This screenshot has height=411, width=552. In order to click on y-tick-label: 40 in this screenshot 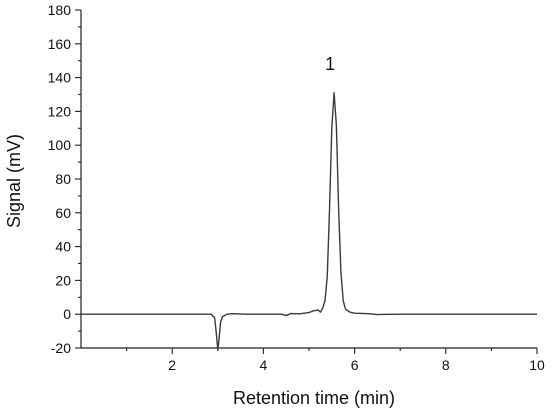, I will do `click(63, 247)`.